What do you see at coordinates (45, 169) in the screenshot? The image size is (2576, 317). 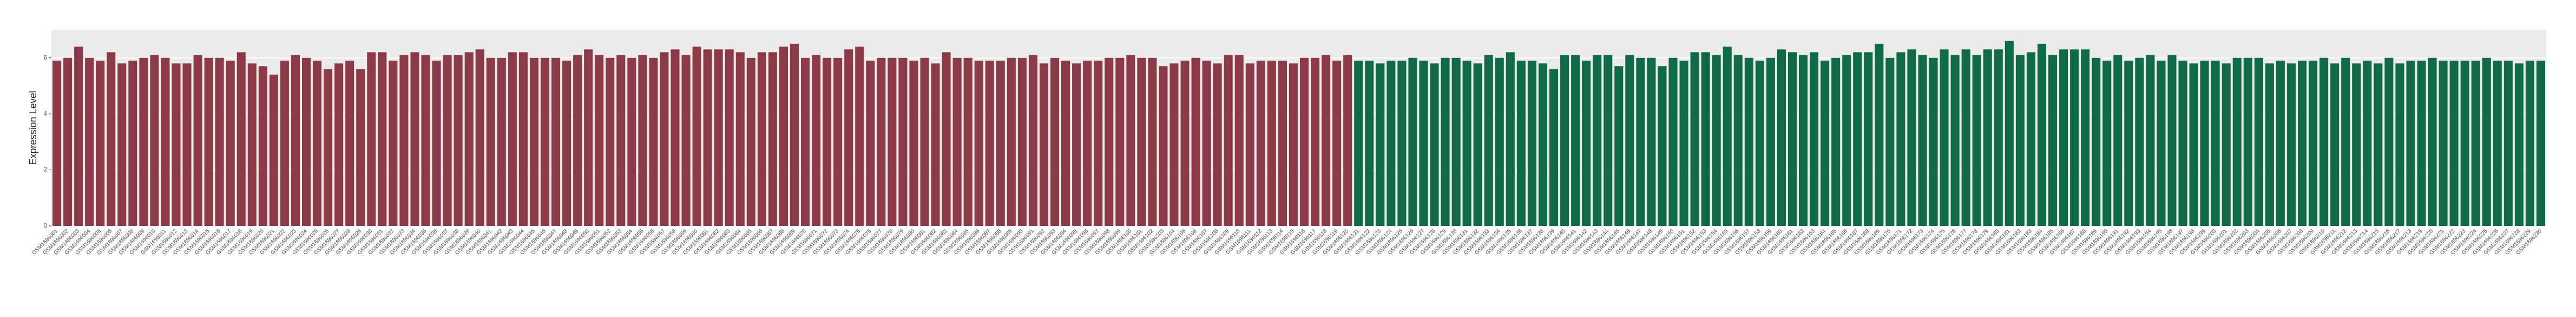 I see `y-tick-label: 2` at bounding box center [45, 169].